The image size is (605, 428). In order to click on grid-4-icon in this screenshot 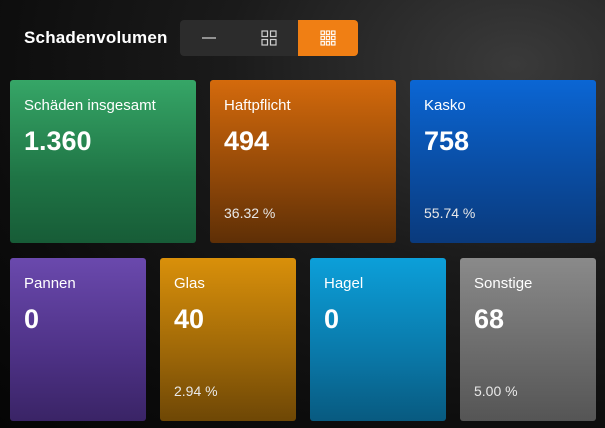, I will do `click(268, 38)`.